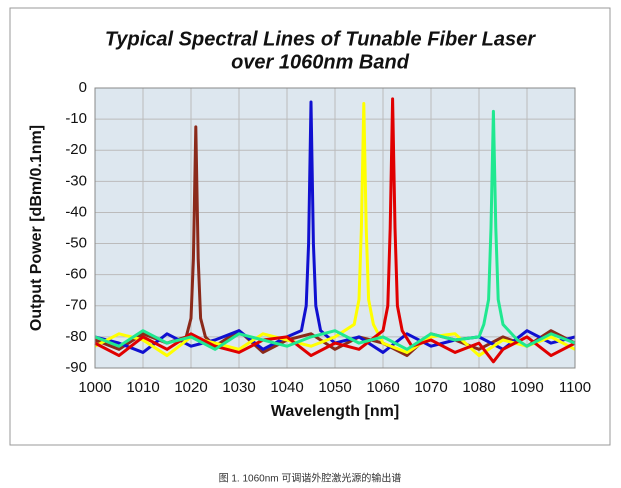 This screenshot has height=488, width=621. What do you see at coordinates (76, 367) in the screenshot?
I see `y-tick-label: -90` at bounding box center [76, 367].